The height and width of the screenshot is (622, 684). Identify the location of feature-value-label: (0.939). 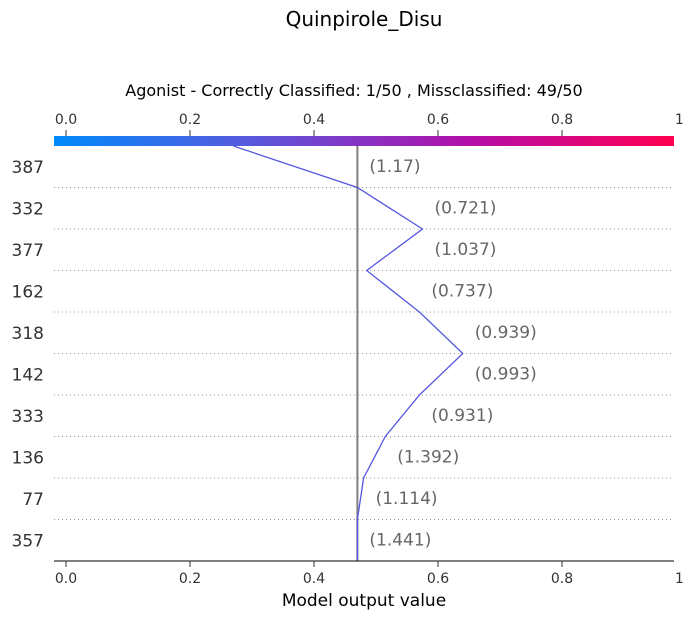
(506, 333).